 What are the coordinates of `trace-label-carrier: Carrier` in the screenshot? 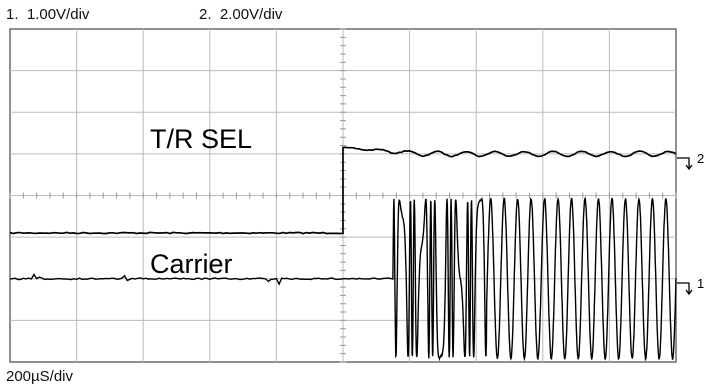 It's located at (191, 264).